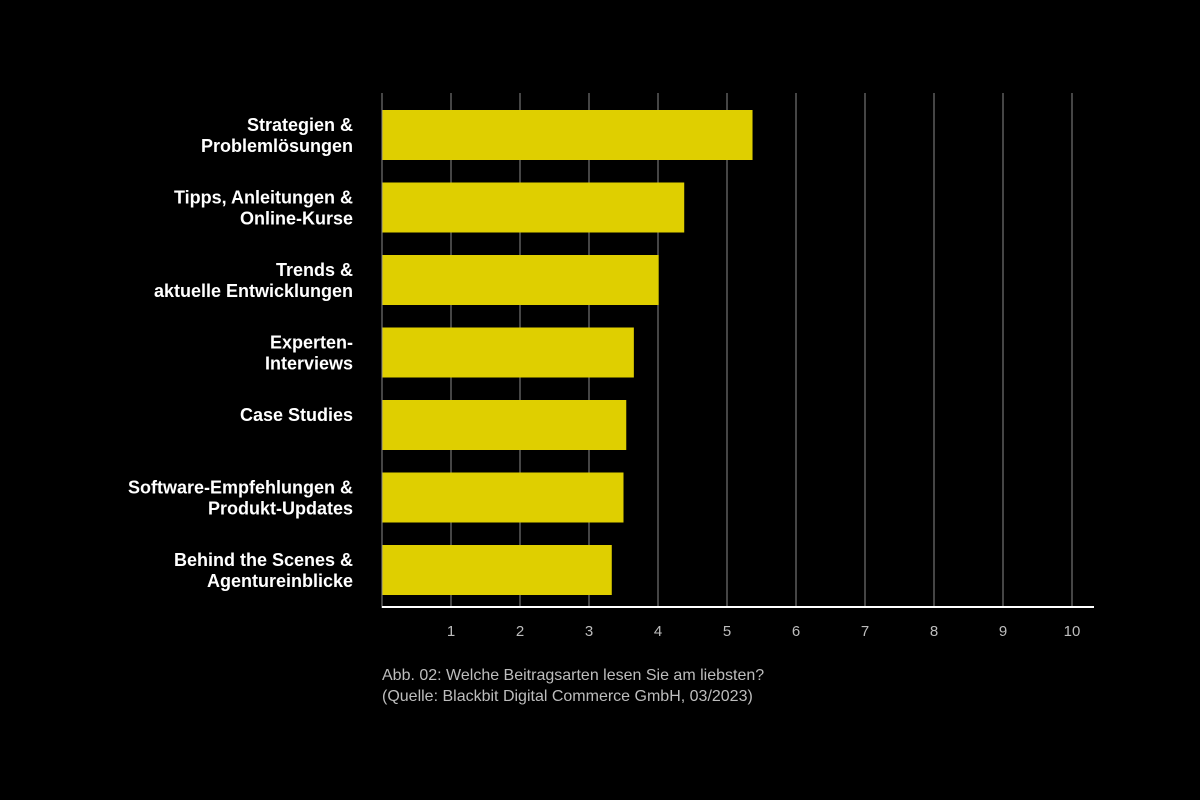 Image resolution: width=1200 pixels, height=800 pixels. Describe the element at coordinates (309, 364) in the screenshot. I see `category-label-line: Interviews` at that location.